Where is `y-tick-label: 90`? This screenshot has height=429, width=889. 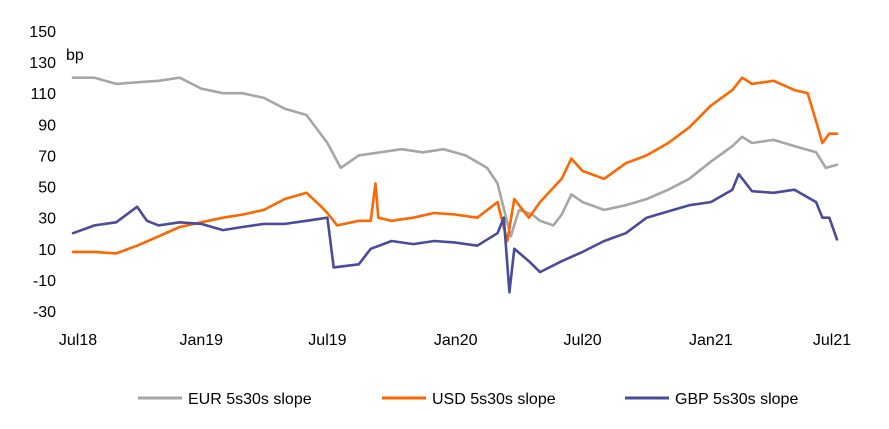 y-tick-label: 90 is located at coordinates (47, 125).